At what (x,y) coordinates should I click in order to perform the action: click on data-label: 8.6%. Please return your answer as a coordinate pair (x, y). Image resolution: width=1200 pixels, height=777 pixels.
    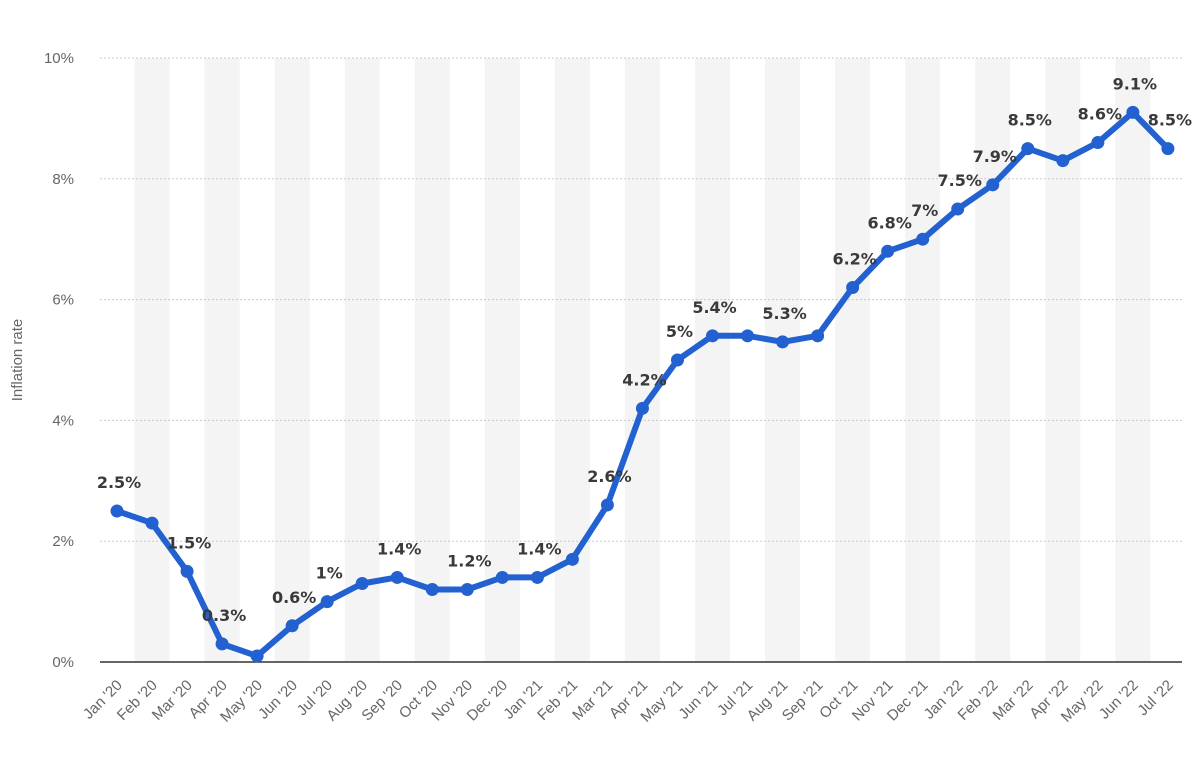
    Looking at the image, I should click on (1100, 114).